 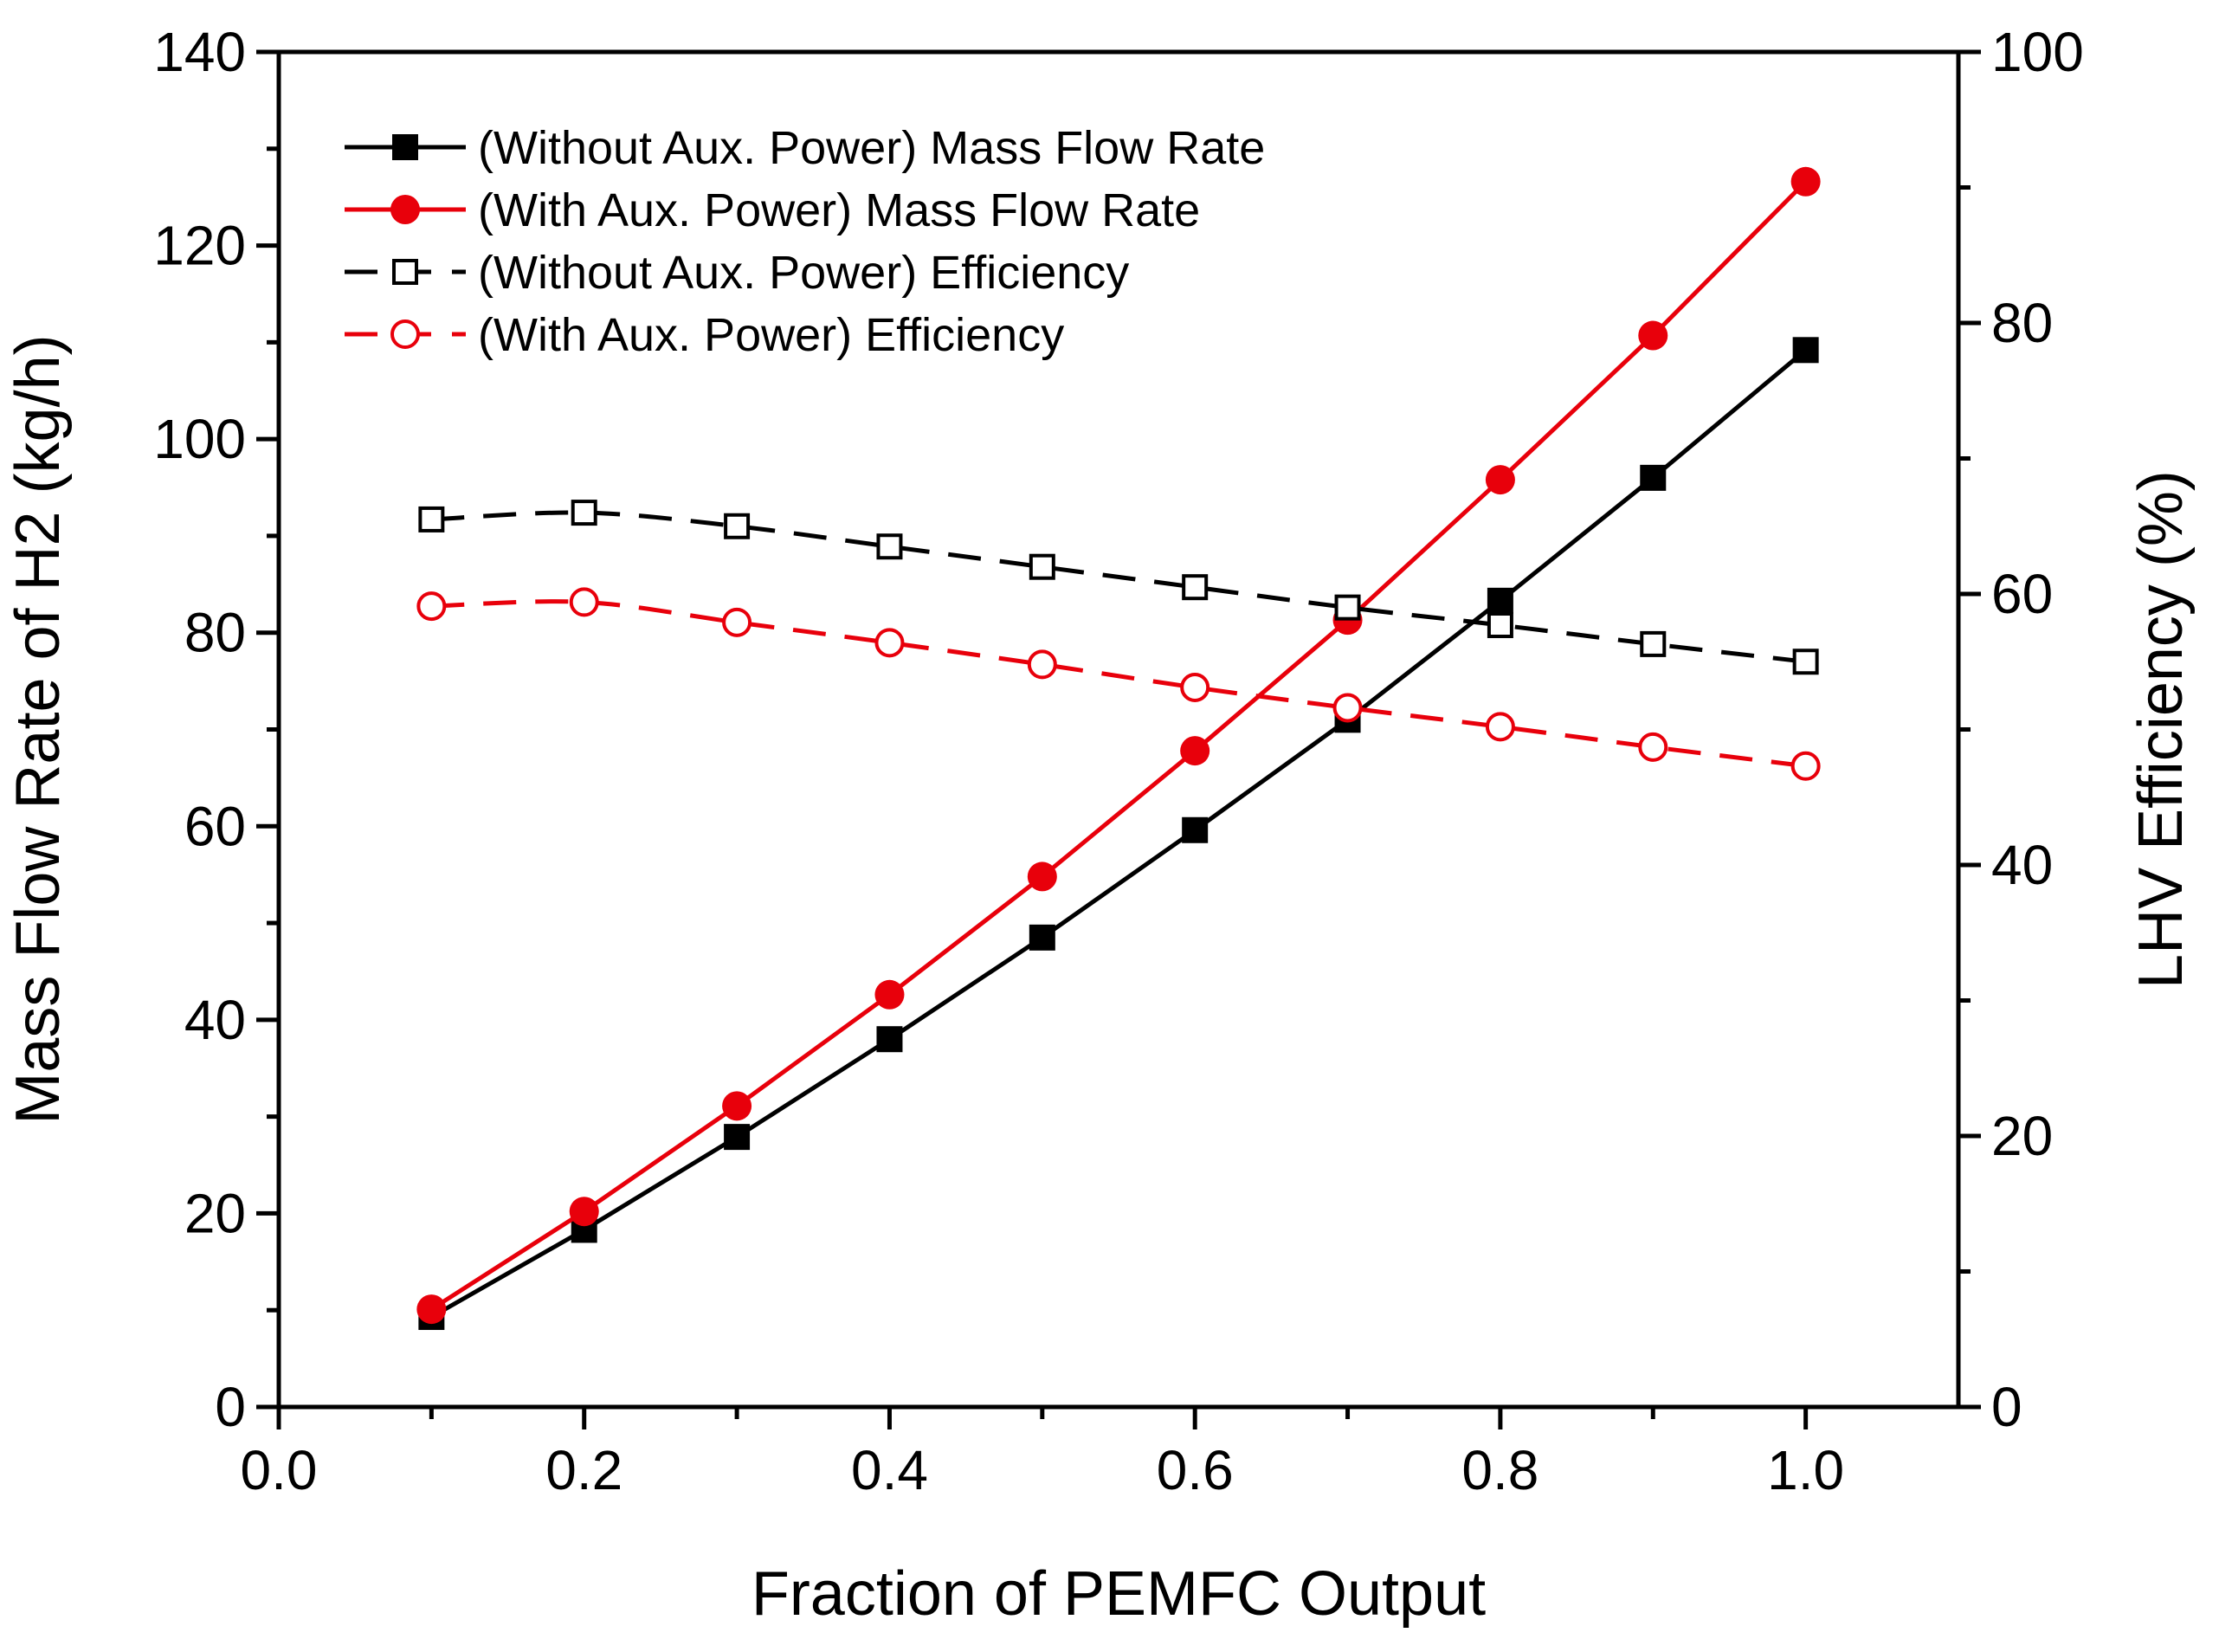 What do you see at coordinates (2022, 594) in the screenshot?
I see `y2-tick-label: 60` at bounding box center [2022, 594].